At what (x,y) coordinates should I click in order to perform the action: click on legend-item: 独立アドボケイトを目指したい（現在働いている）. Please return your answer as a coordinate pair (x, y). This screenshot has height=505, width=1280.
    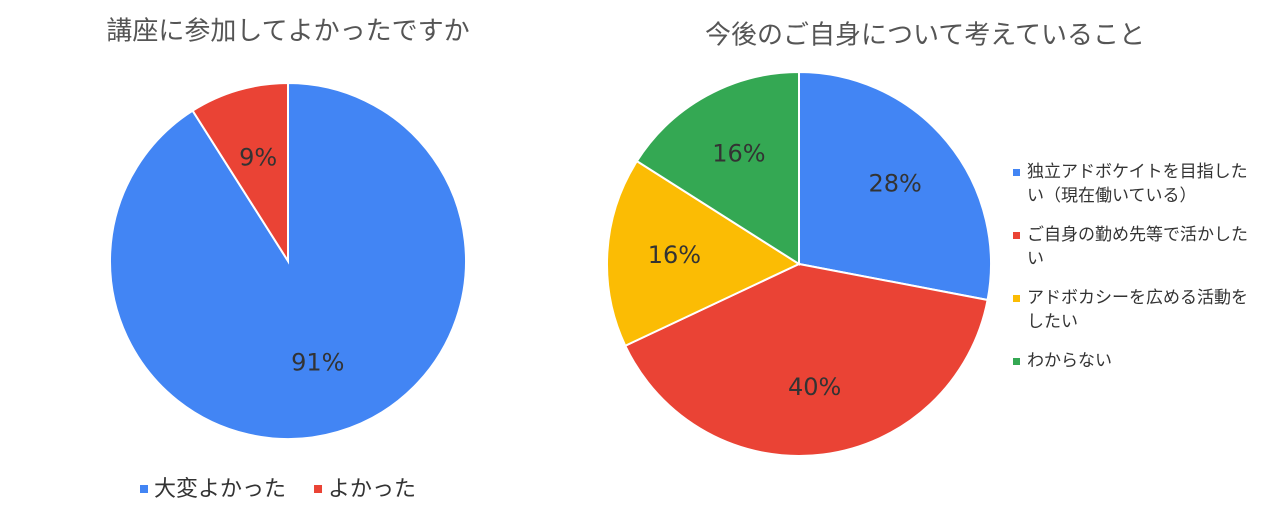
    Looking at the image, I should click on (1138, 184).